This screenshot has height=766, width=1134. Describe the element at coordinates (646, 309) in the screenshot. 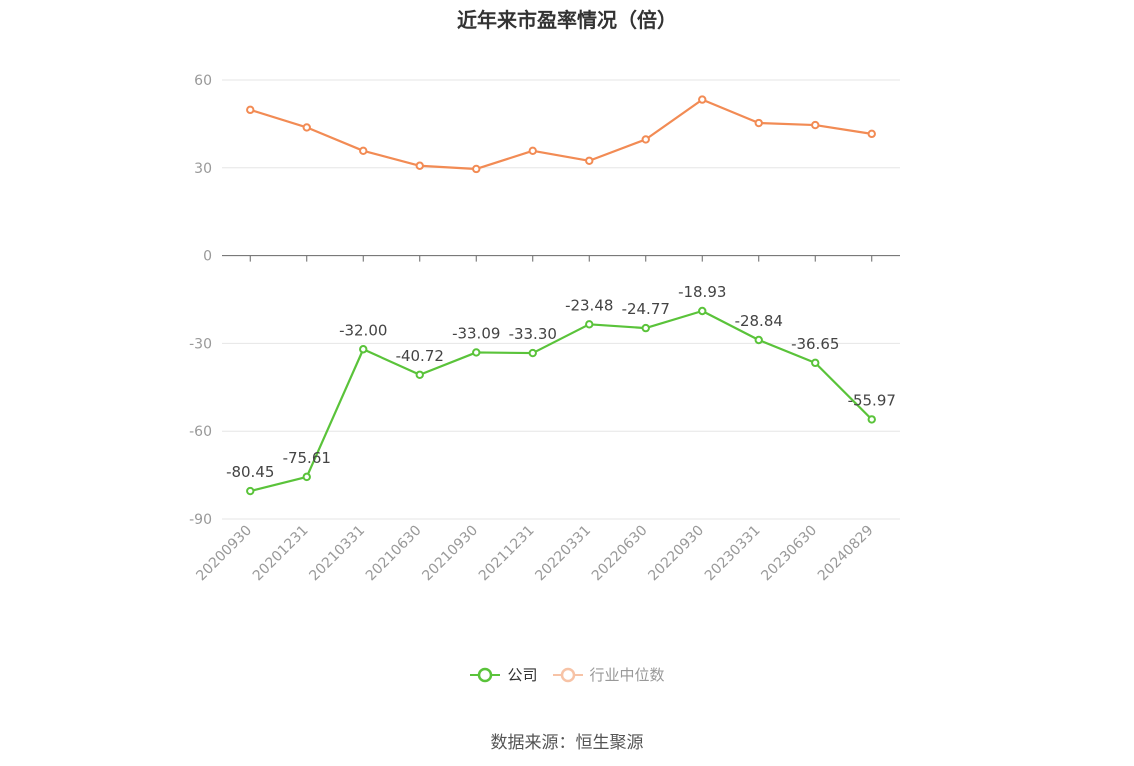

I see `data-label: -24.77` at that location.